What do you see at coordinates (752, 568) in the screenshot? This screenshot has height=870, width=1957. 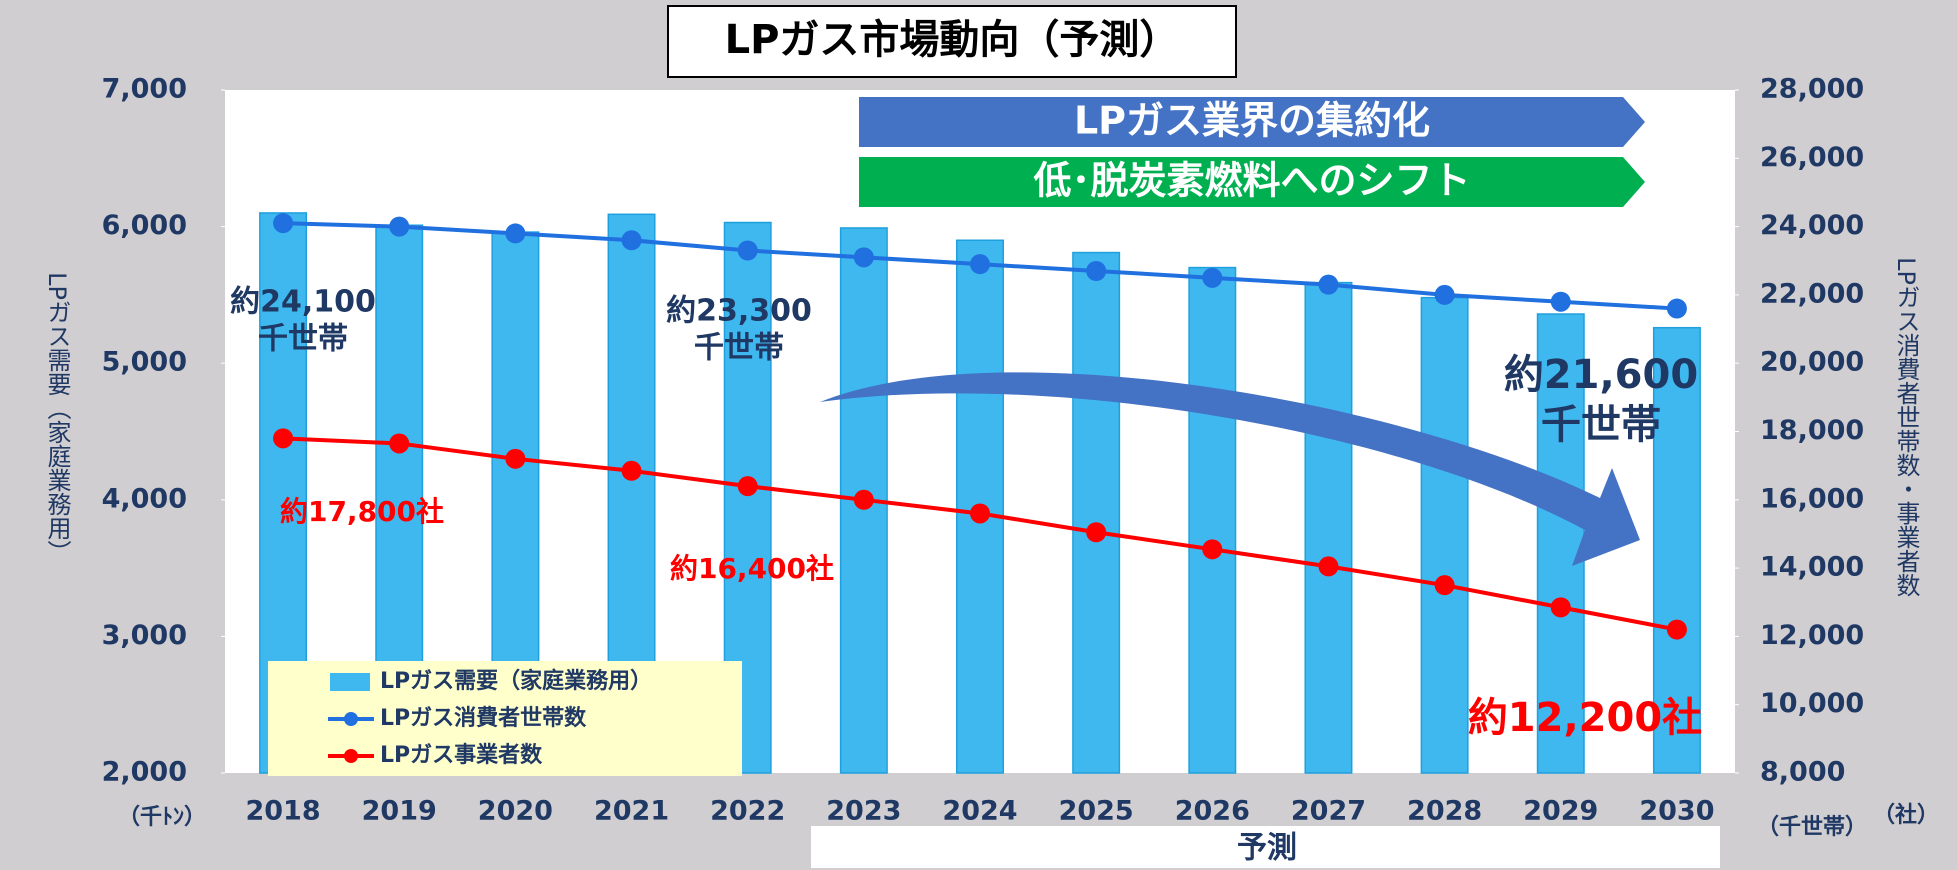 I see `annotation: 約16,400社` at bounding box center [752, 568].